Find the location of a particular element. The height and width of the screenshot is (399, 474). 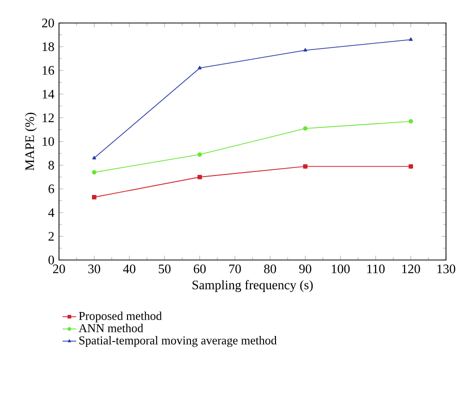

legend-label: Proposed method is located at coordinates (120, 317).